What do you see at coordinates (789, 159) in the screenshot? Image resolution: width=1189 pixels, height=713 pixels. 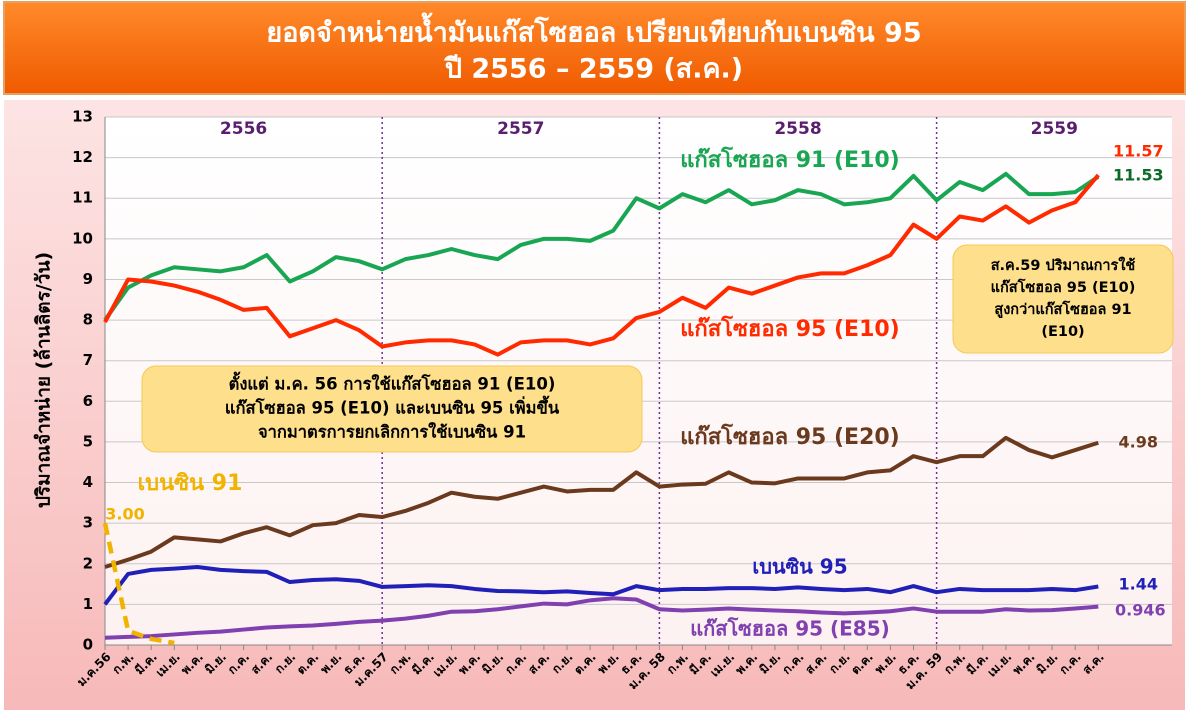 I see `series-label: แก๊สโซฮอล 91 (E10)` at bounding box center [789, 159].